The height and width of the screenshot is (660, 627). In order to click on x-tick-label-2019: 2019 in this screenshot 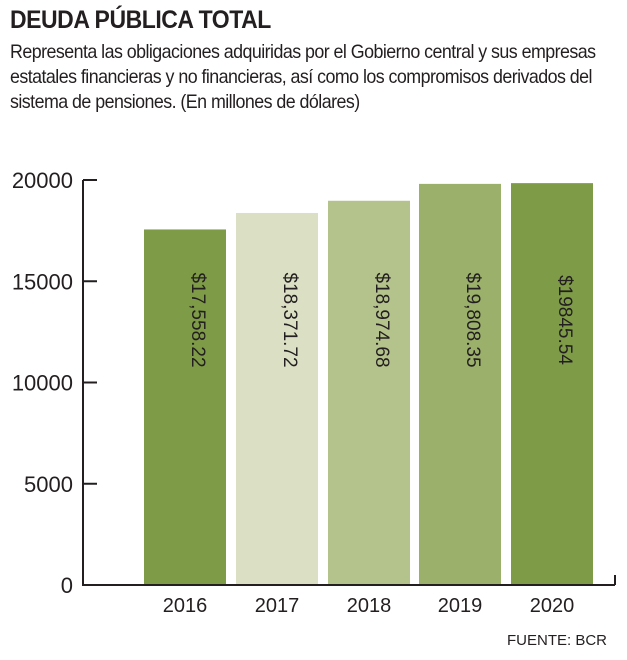, I will do `click(460, 606)`.